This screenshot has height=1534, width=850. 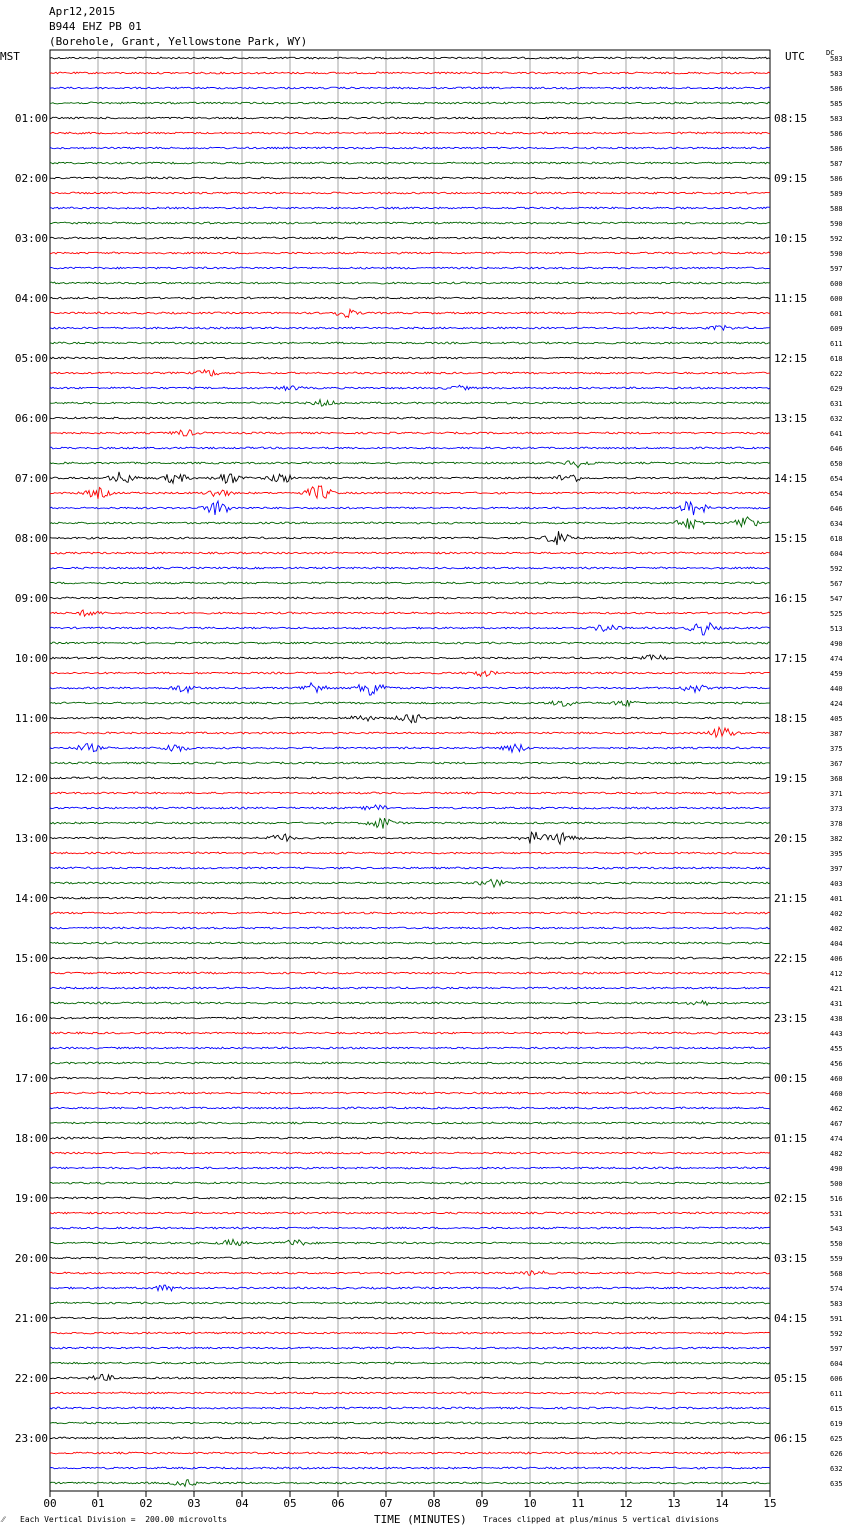 I want to click on utc-hour-label: 01:15, so click(x=790, y=1138).